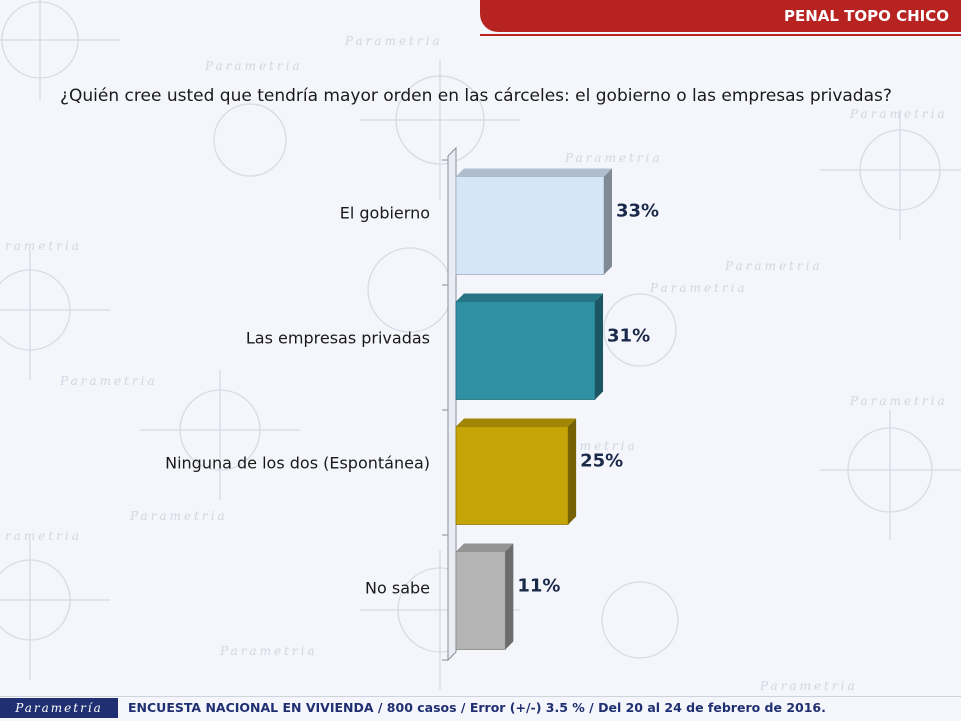  Describe the element at coordinates (628, 336) in the screenshot. I see `value-label: 31%` at that location.